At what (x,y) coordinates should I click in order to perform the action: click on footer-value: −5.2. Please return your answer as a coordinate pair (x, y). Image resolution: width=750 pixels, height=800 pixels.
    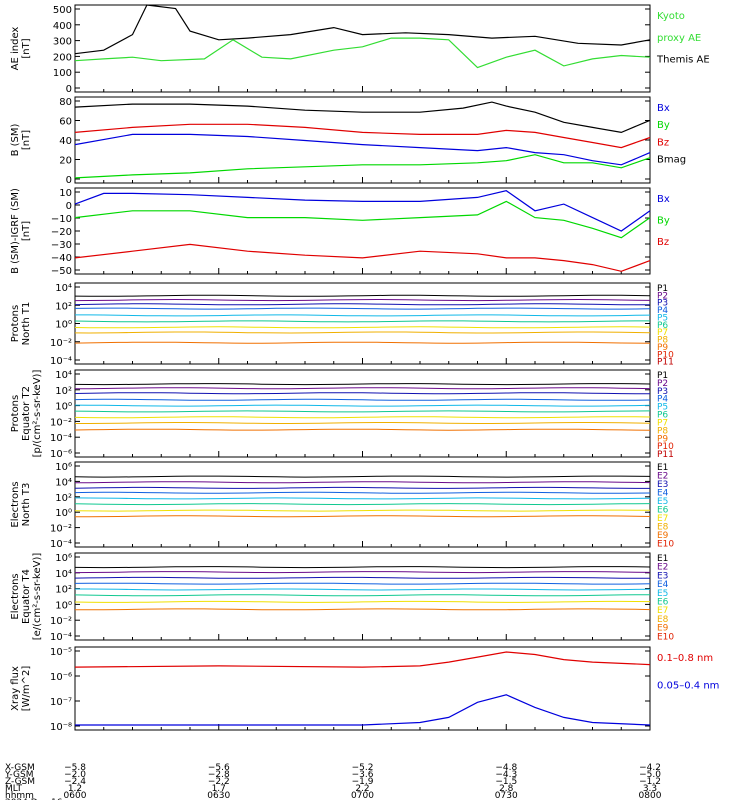
    Looking at the image, I should click on (363, 768).